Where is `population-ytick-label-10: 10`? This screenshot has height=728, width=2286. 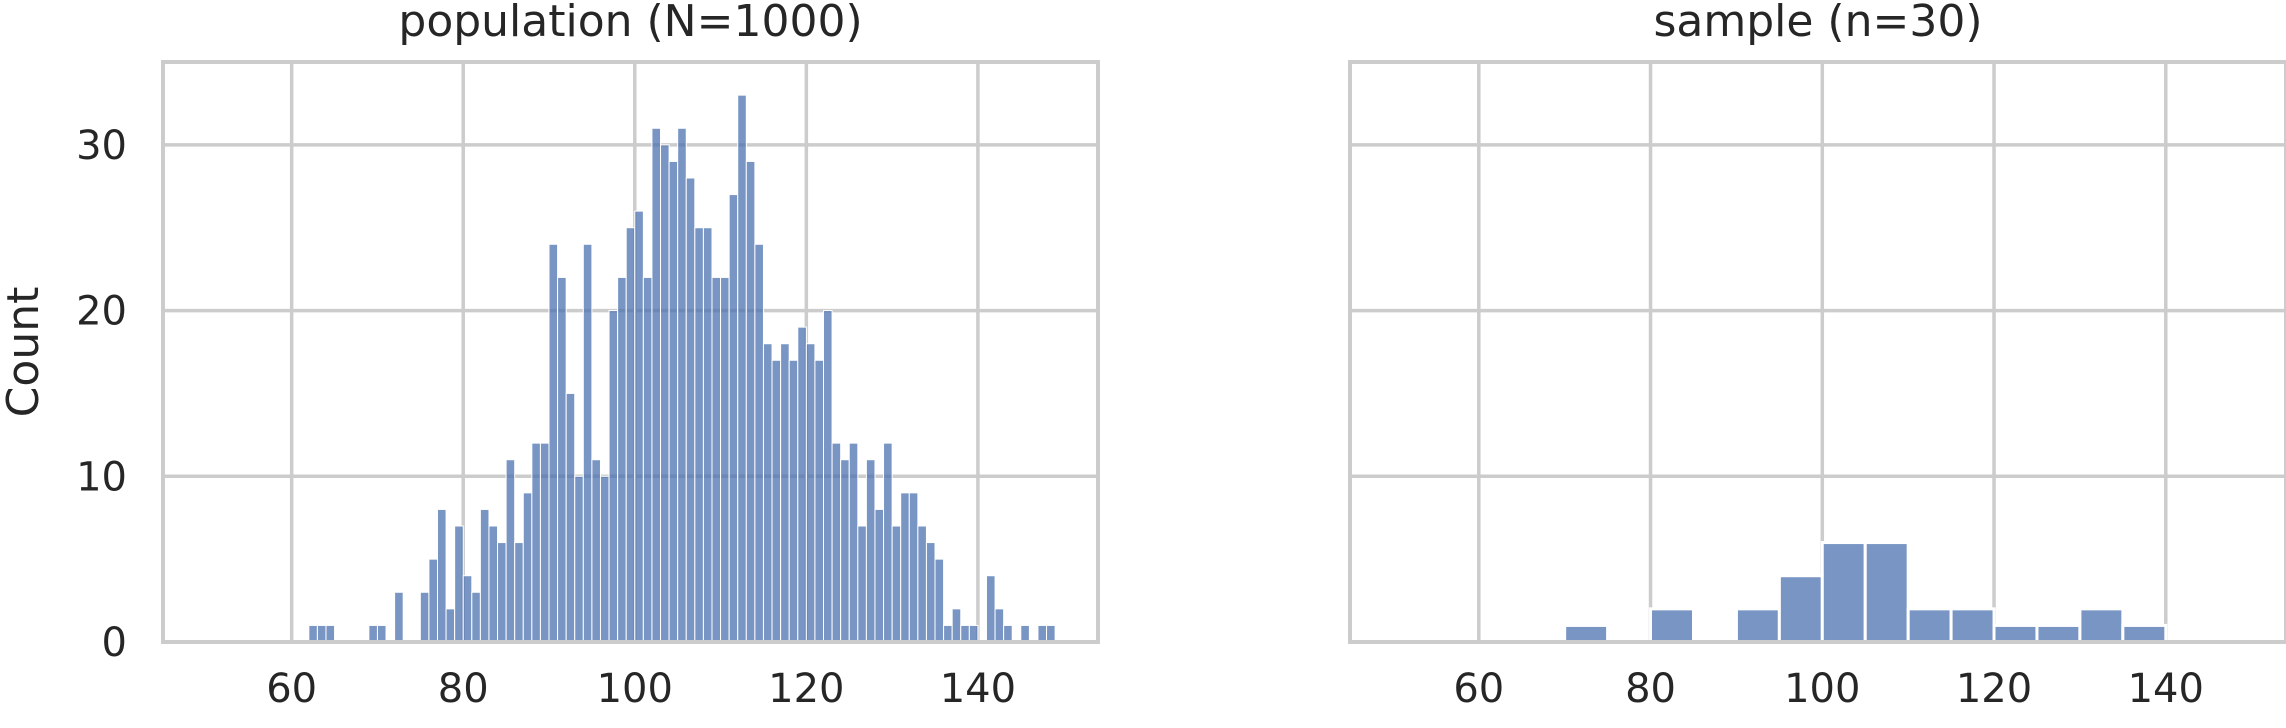 population-ytick-label-10: 10 is located at coordinates (101, 477).